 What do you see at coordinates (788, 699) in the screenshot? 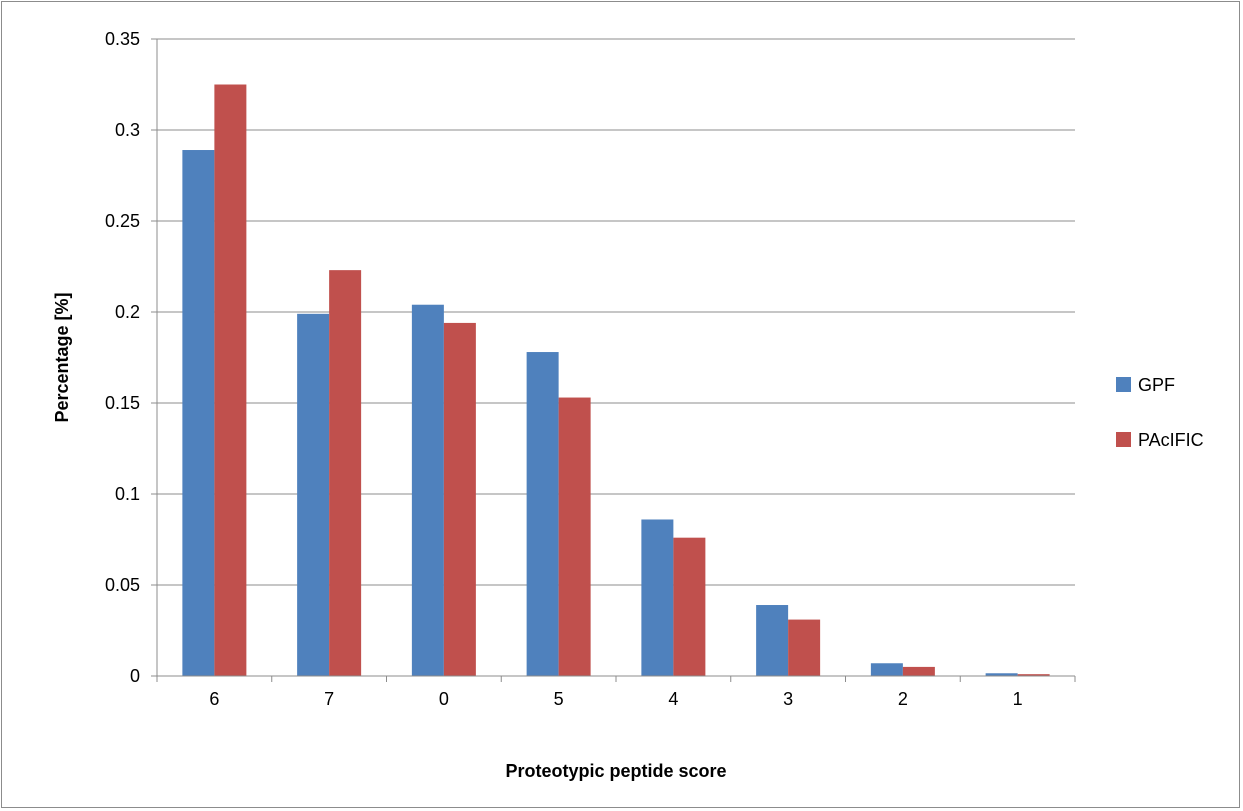
I see `x-tick-label: 3` at bounding box center [788, 699].